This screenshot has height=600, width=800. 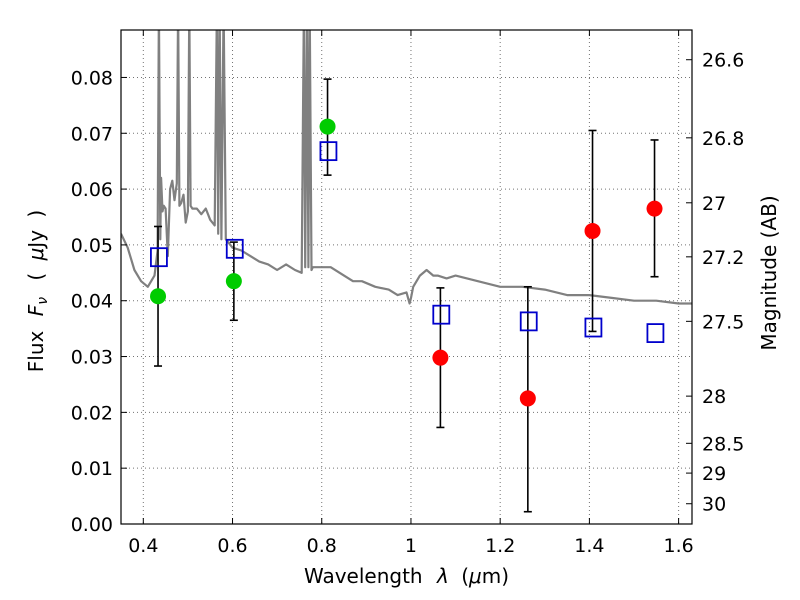 I want to click on mag-tick-label: 28, so click(x=714, y=397).